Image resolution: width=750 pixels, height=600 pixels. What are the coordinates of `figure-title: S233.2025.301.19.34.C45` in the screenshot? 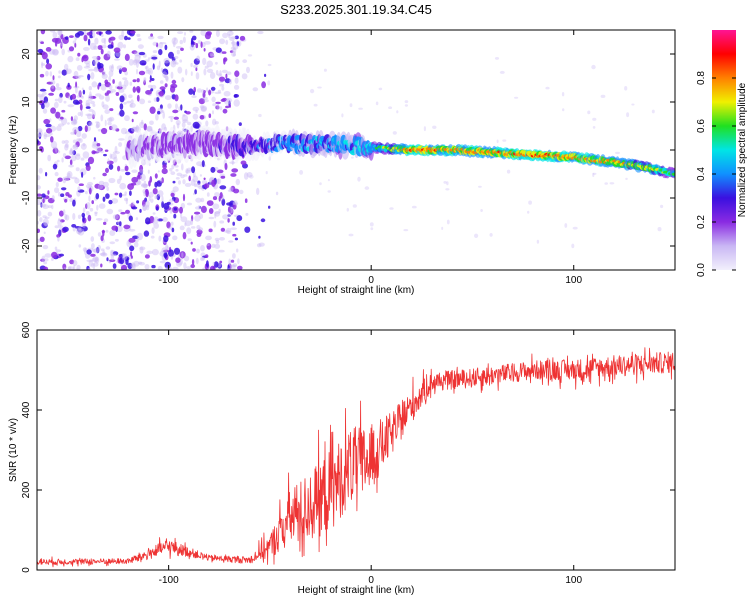 It's located at (356, 9).